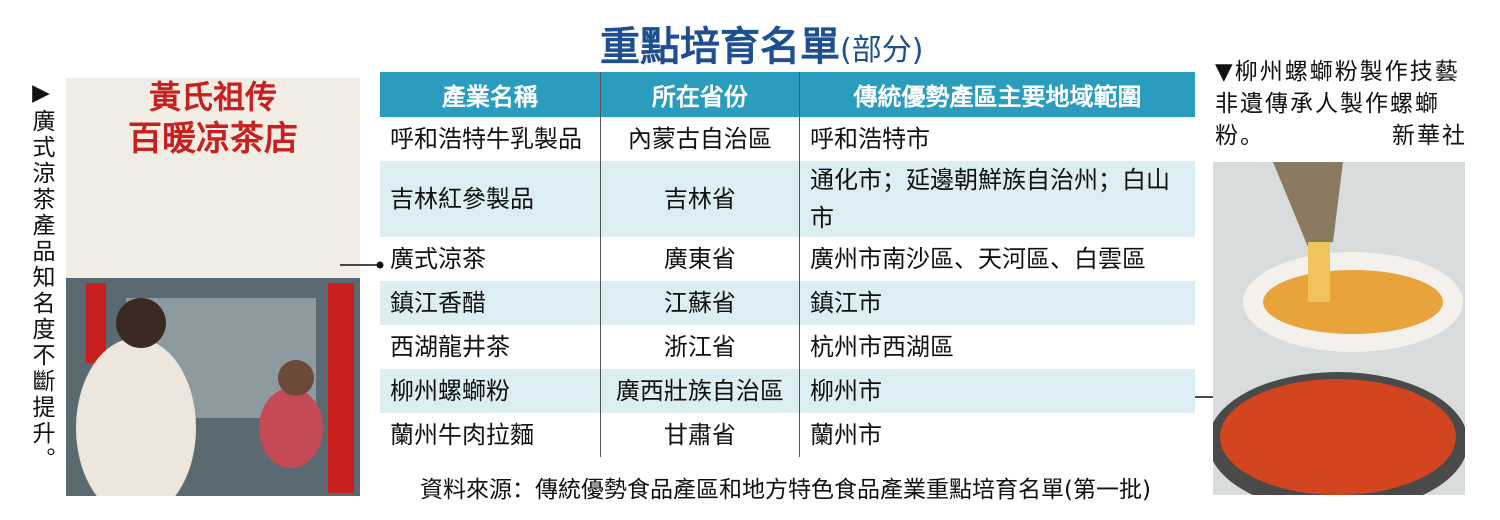  Describe the element at coordinates (699, 435) in the screenshot. I see `table-cell: 甘肅省` at that location.